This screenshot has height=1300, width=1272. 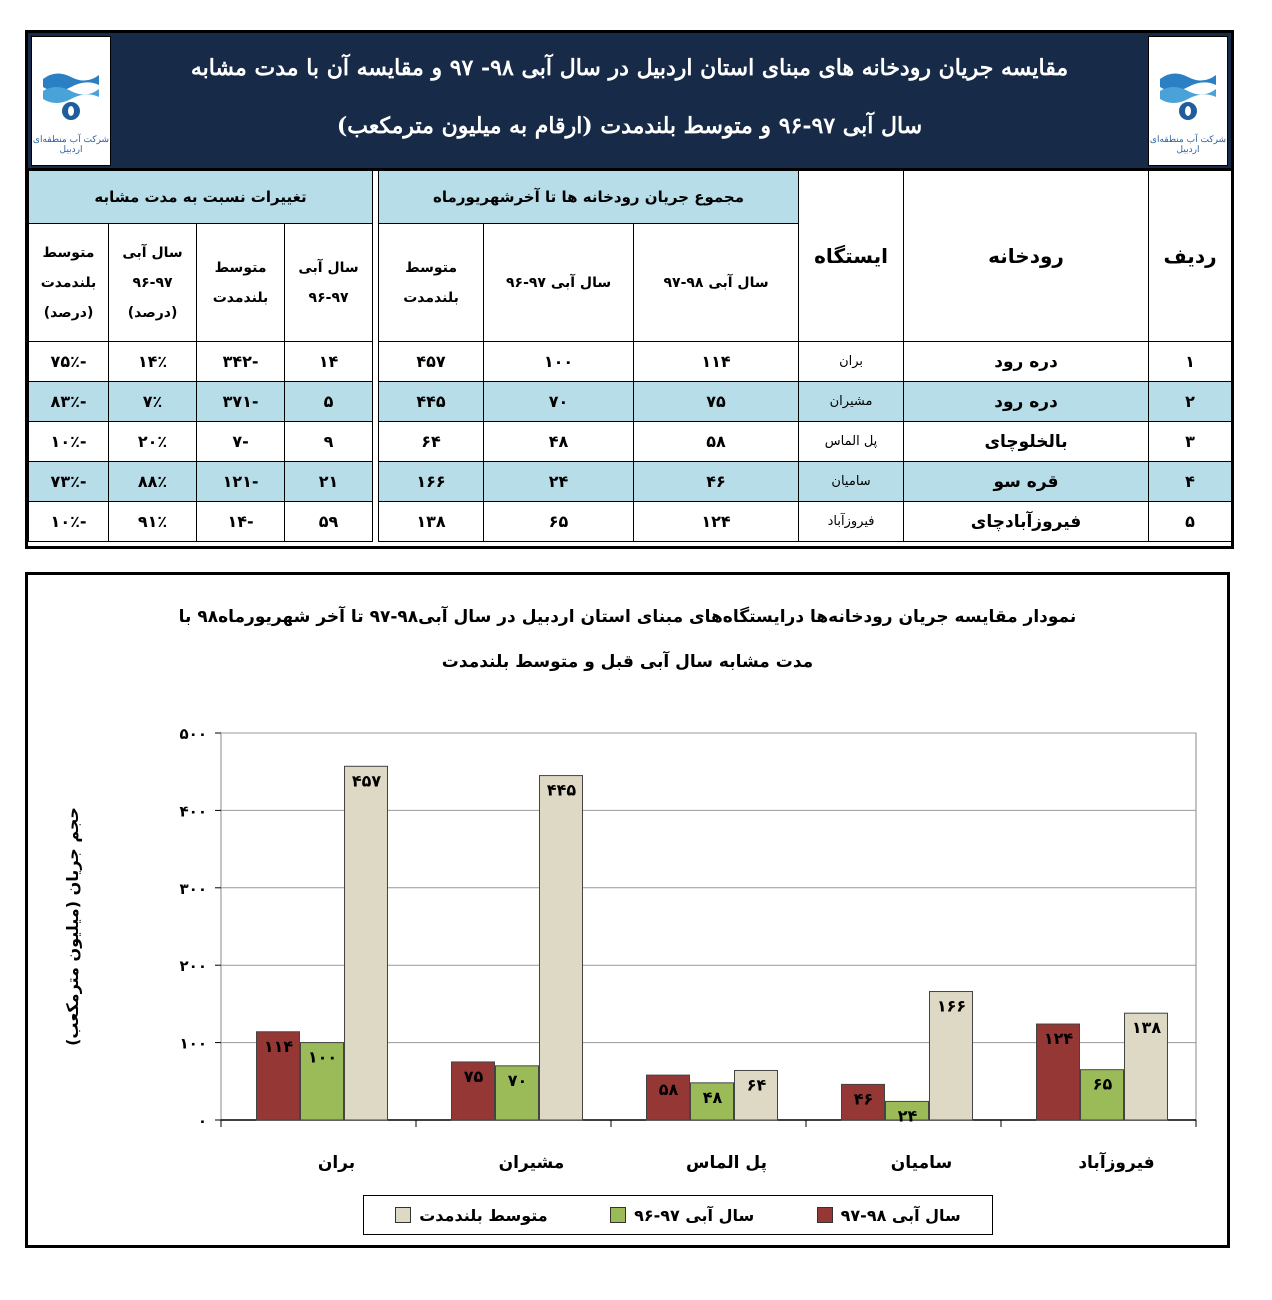 I want to click on x-tick-label: سامیان, so click(x=921, y=1163).